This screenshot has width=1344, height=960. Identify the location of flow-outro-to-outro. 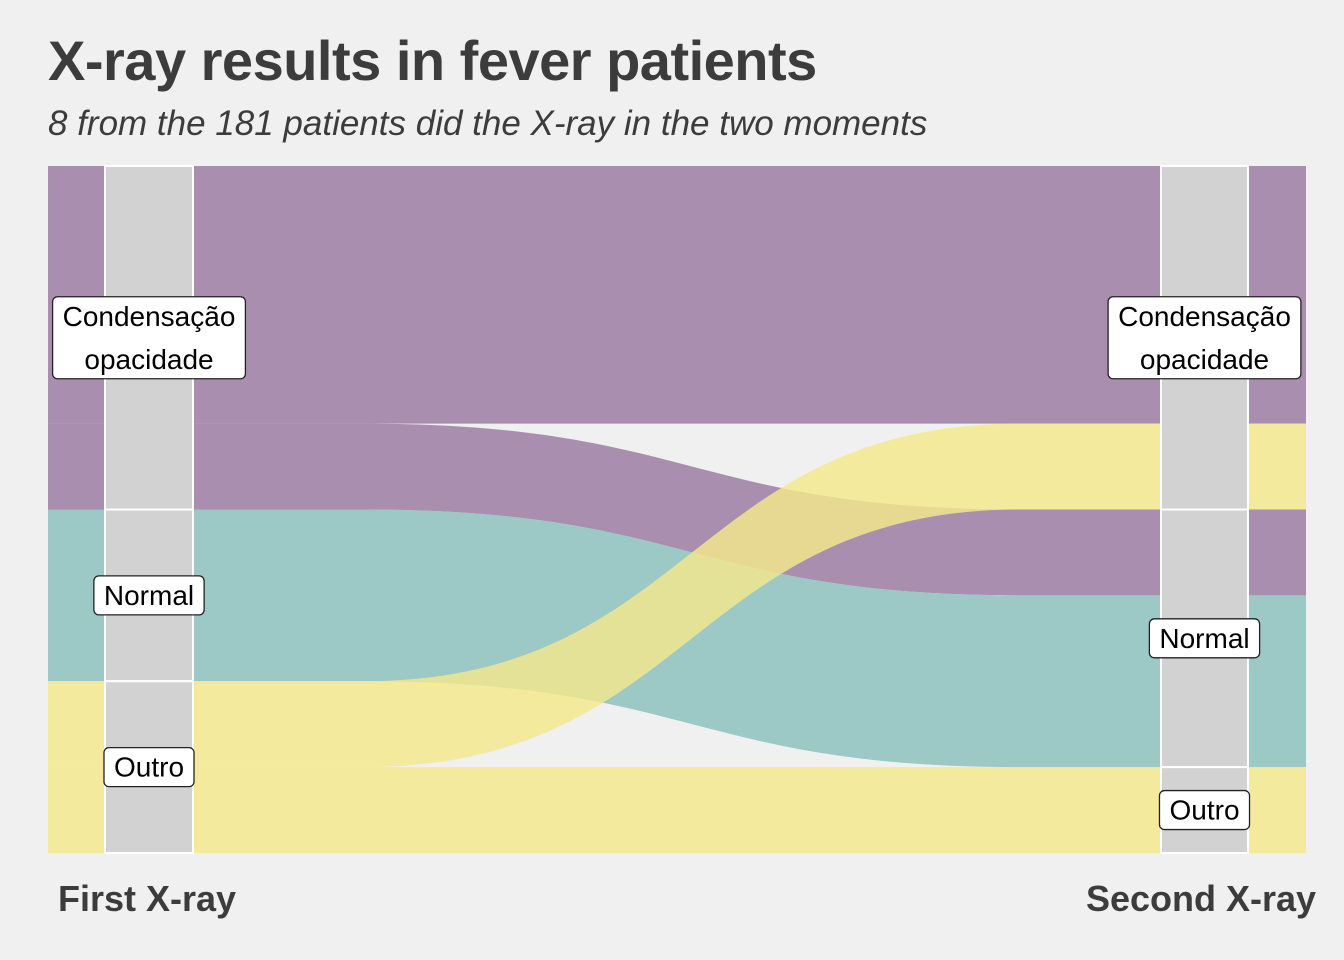
(677, 810).